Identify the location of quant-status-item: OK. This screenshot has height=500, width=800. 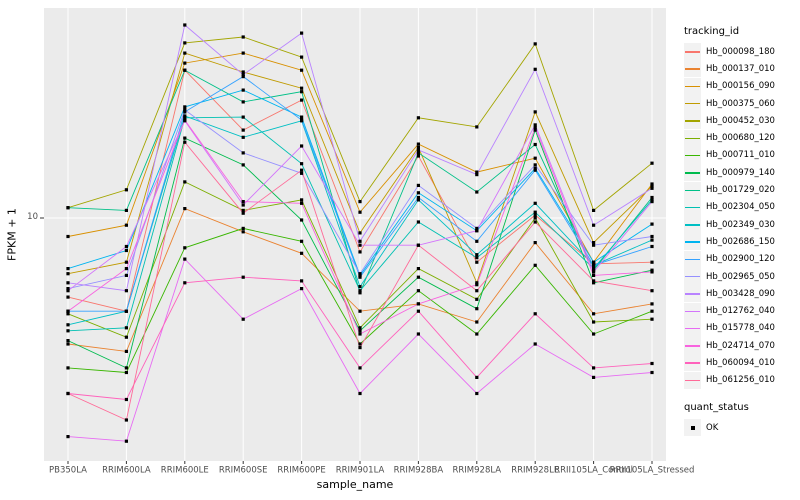
(741, 428).